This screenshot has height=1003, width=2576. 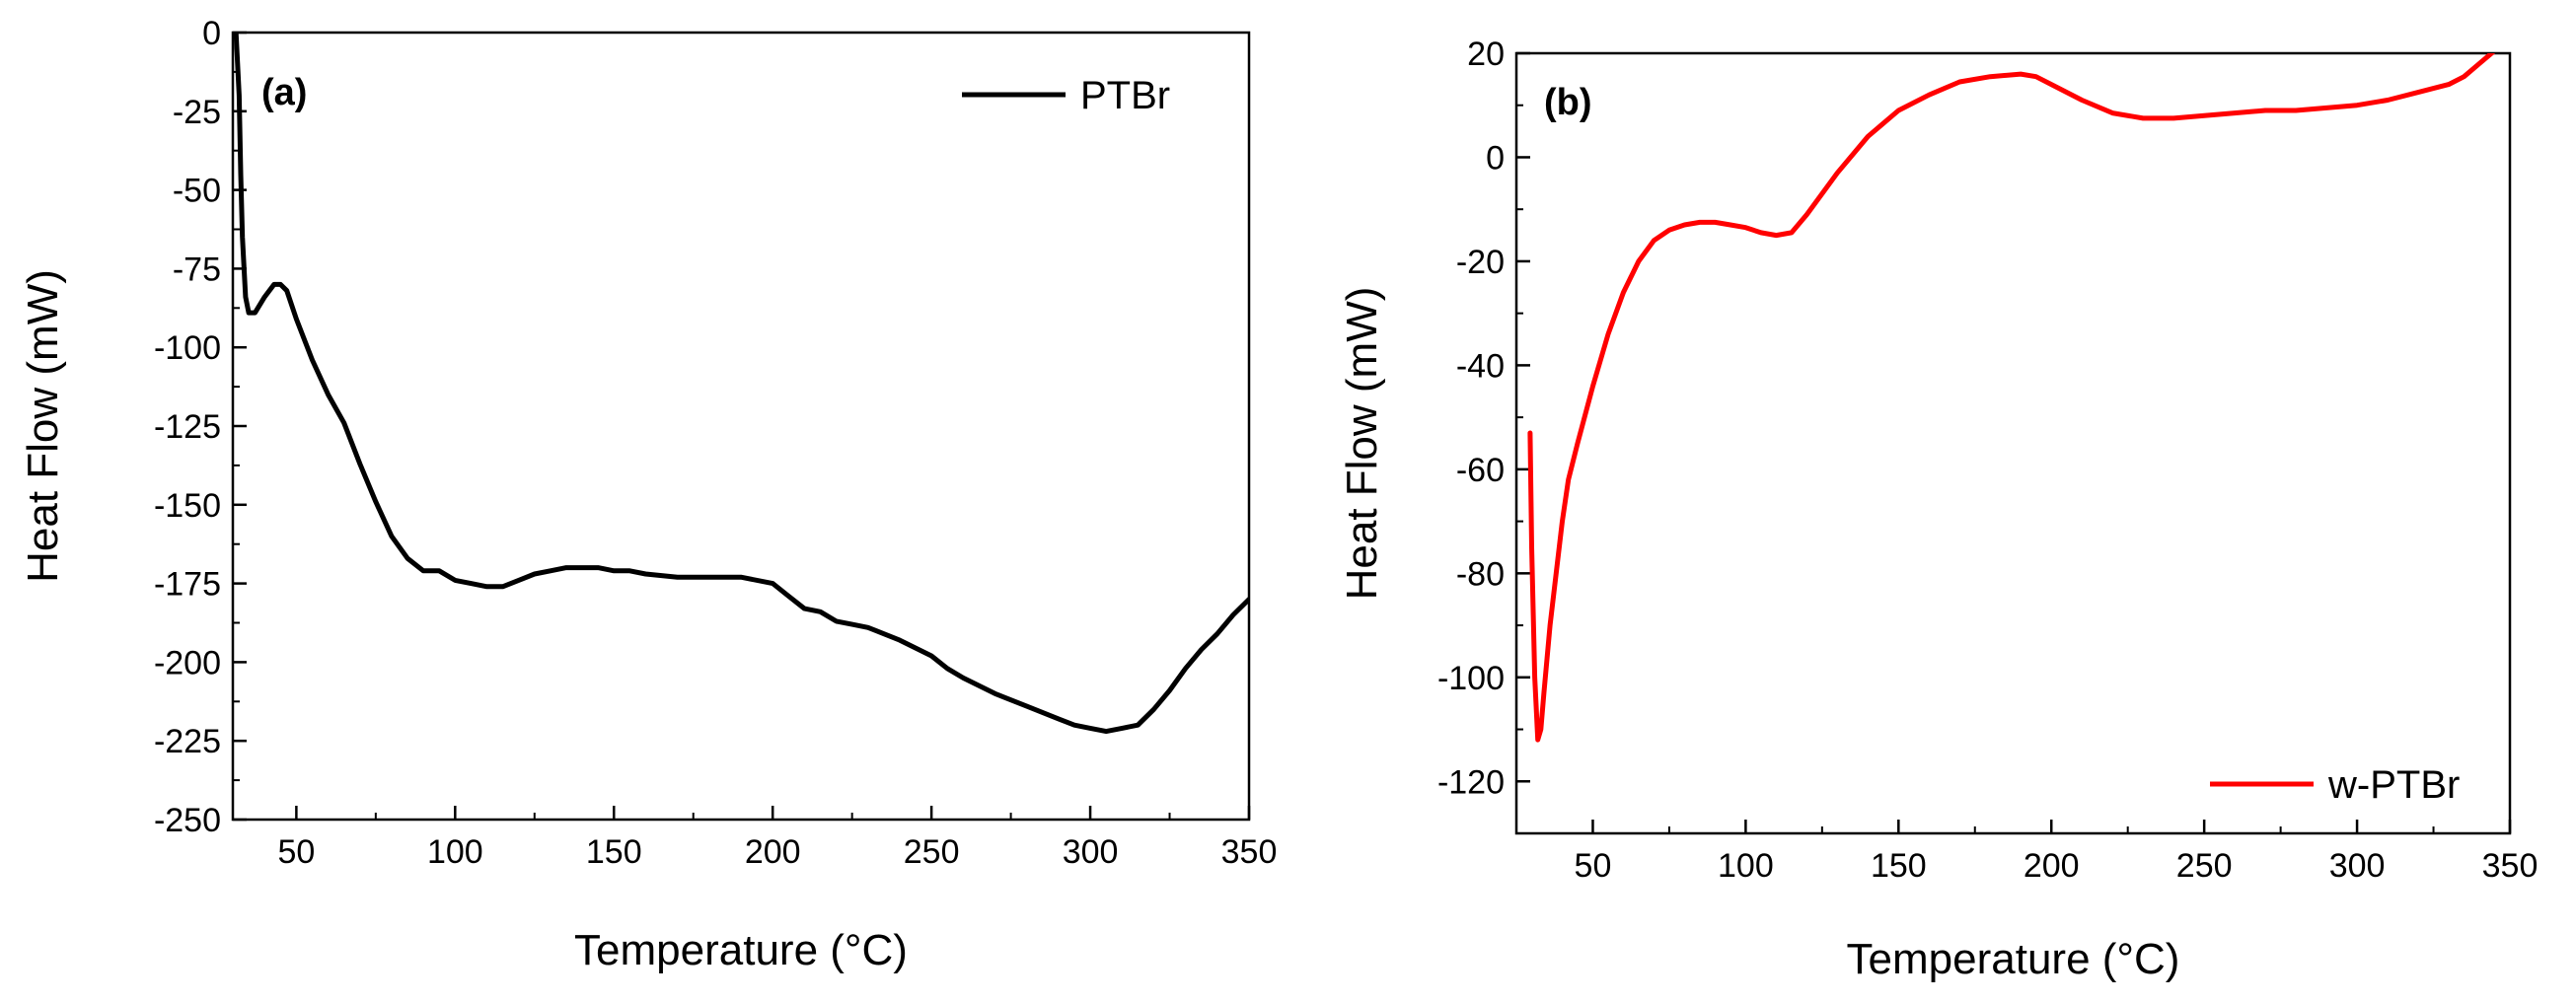 I want to click on y-tick-label-a--100: -100, so click(x=187, y=348).